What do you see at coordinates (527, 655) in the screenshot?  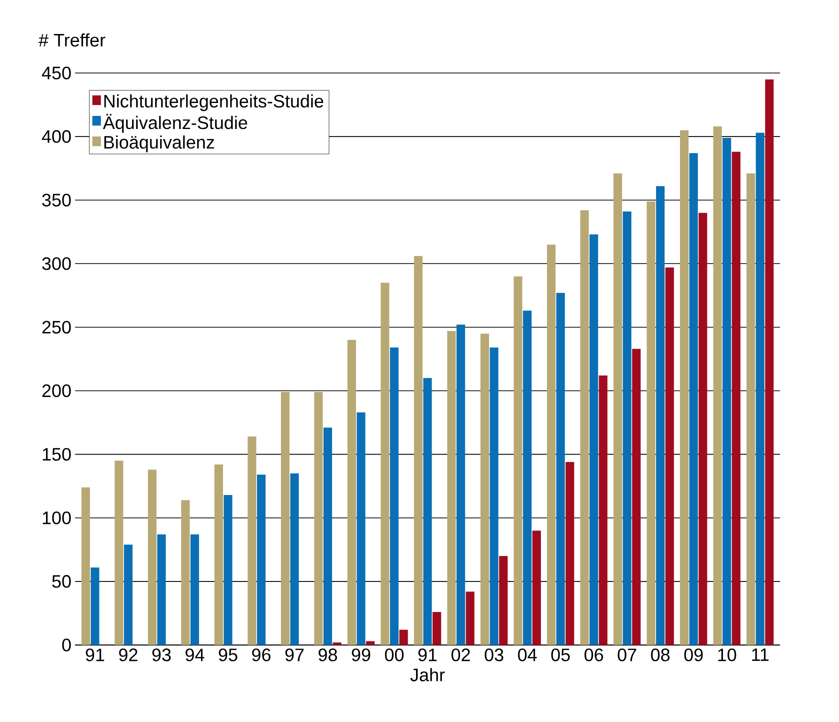 I see `x-tick-label: 04` at bounding box center [527, 655].